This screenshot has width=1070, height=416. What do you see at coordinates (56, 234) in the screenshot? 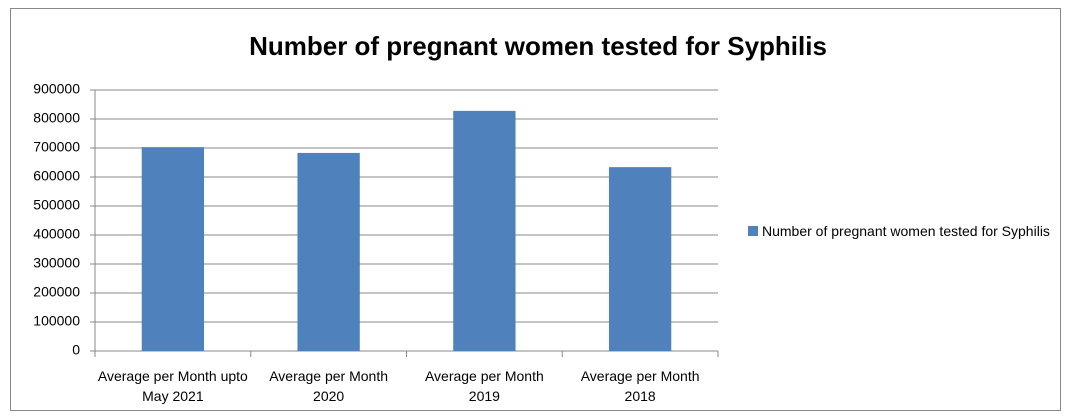
I see `y-tick-label: 400000` at bounding box center [56, 234].